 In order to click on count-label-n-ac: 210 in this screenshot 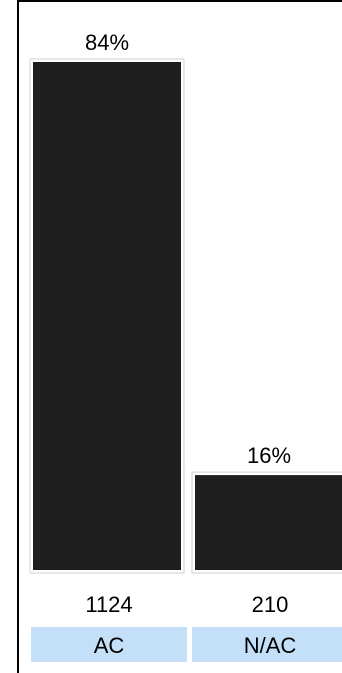, I will do `click(270, 604)`.